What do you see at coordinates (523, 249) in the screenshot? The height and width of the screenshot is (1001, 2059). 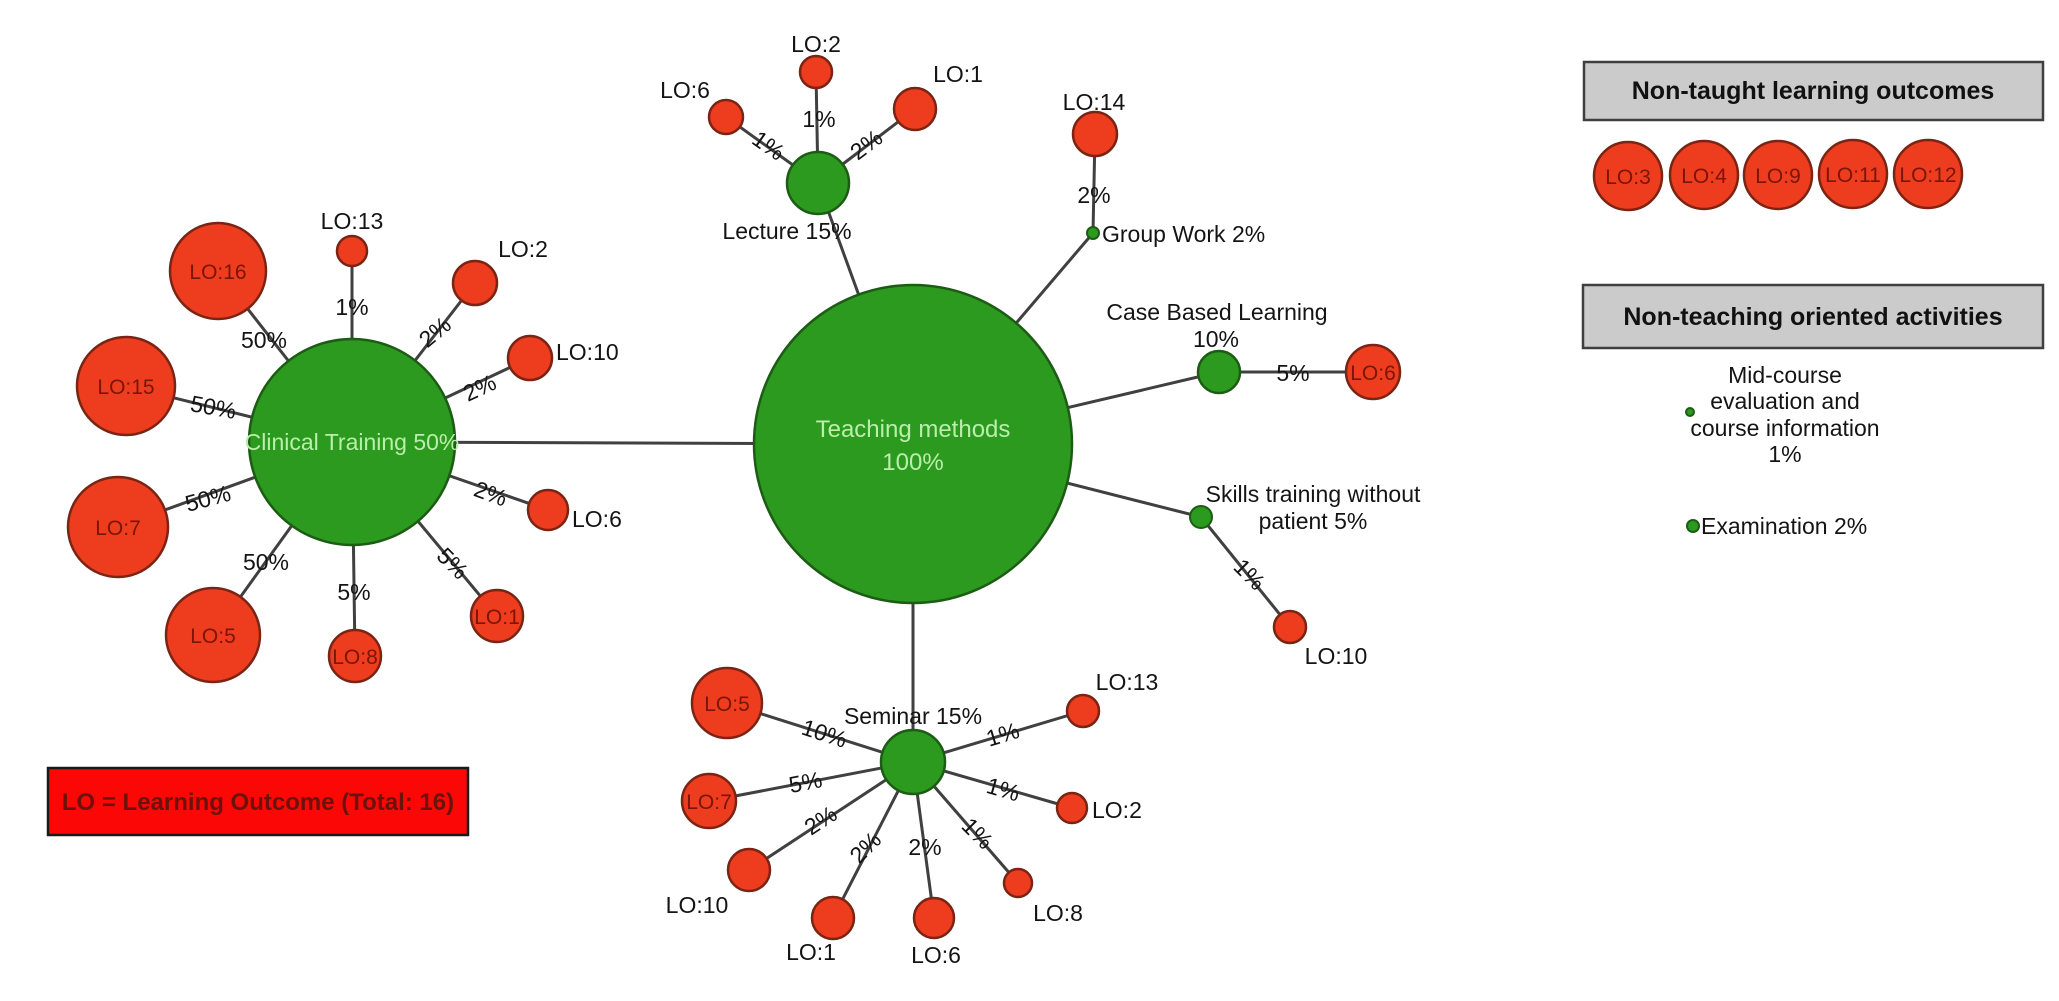 I see `satellite-label-clinical-lo2: LO:2` at bounding box center [523, 249].